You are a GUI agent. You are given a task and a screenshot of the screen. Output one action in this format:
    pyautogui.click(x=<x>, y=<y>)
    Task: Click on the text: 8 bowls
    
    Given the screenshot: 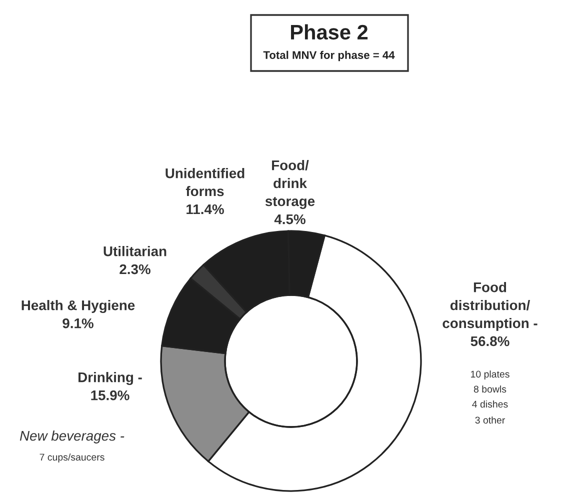 What is the action you would take?
    pyautogui.click(x=490, y=389)
    